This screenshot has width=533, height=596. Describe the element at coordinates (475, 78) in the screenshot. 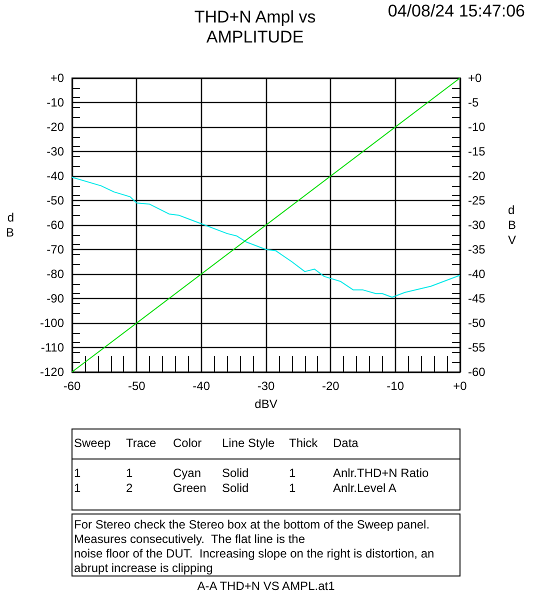

I see `y2-tick-label: +0` at that location.